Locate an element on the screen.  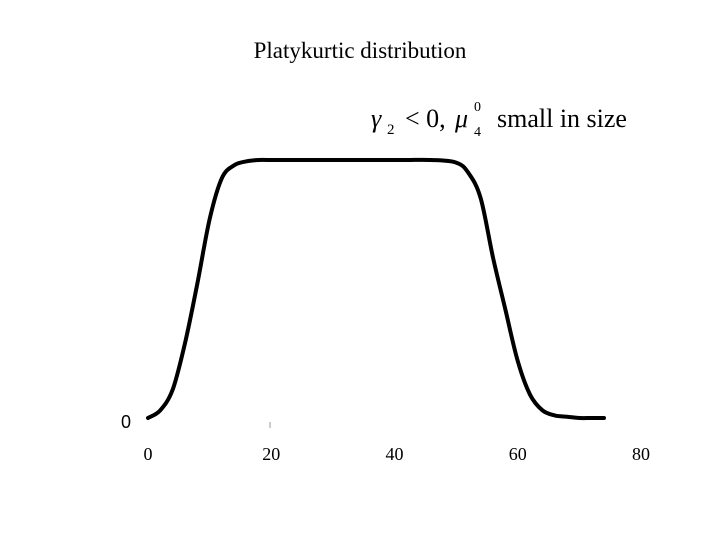
annotation-mu: μ is located at coordinates (461, 118).